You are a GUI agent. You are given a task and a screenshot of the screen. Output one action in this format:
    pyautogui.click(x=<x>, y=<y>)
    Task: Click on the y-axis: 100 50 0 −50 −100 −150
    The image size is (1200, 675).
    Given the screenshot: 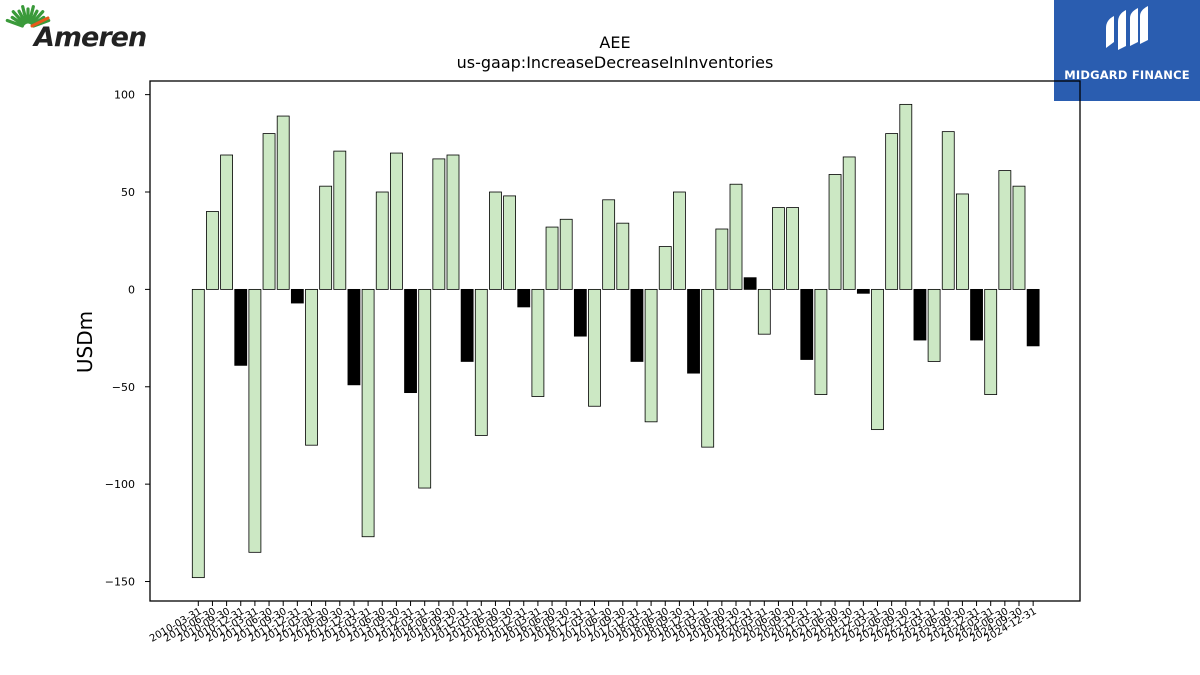 What is the action you would take?
    pyautogui.click(x=127, y=339)
    